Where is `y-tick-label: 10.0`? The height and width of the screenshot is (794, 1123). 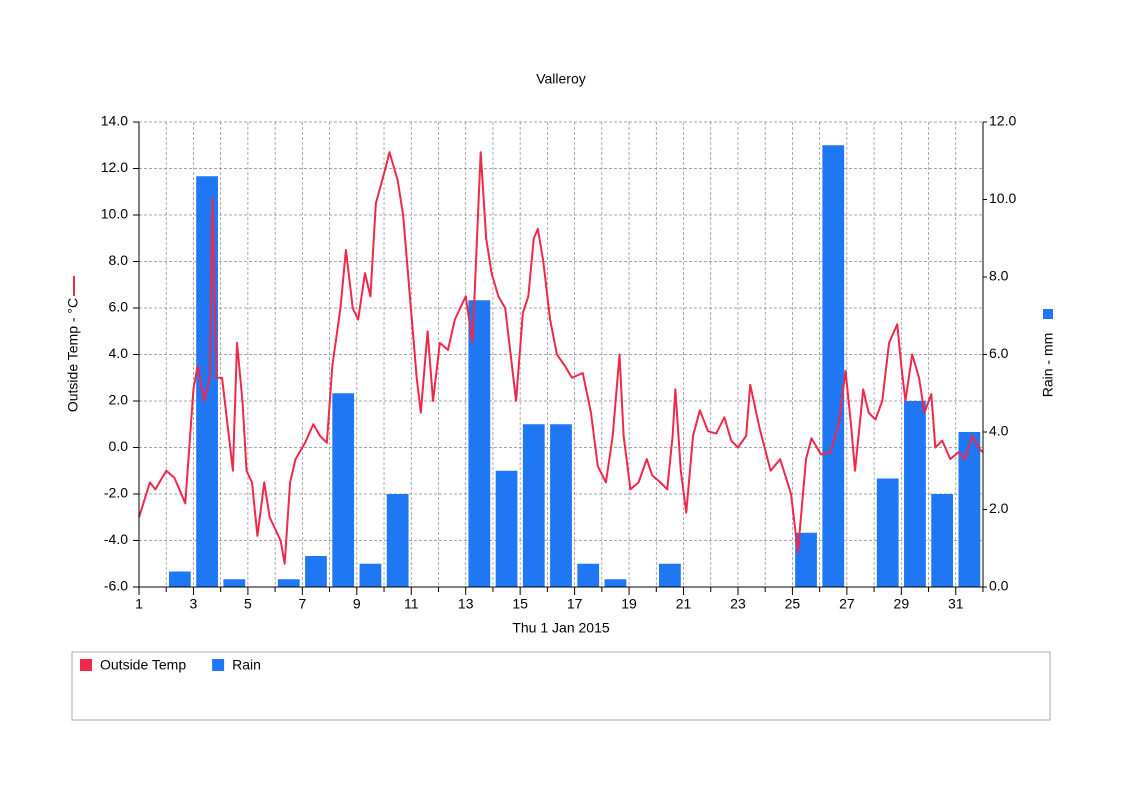
y-tick-label: 10.0 is located at coordinates (114, 214).